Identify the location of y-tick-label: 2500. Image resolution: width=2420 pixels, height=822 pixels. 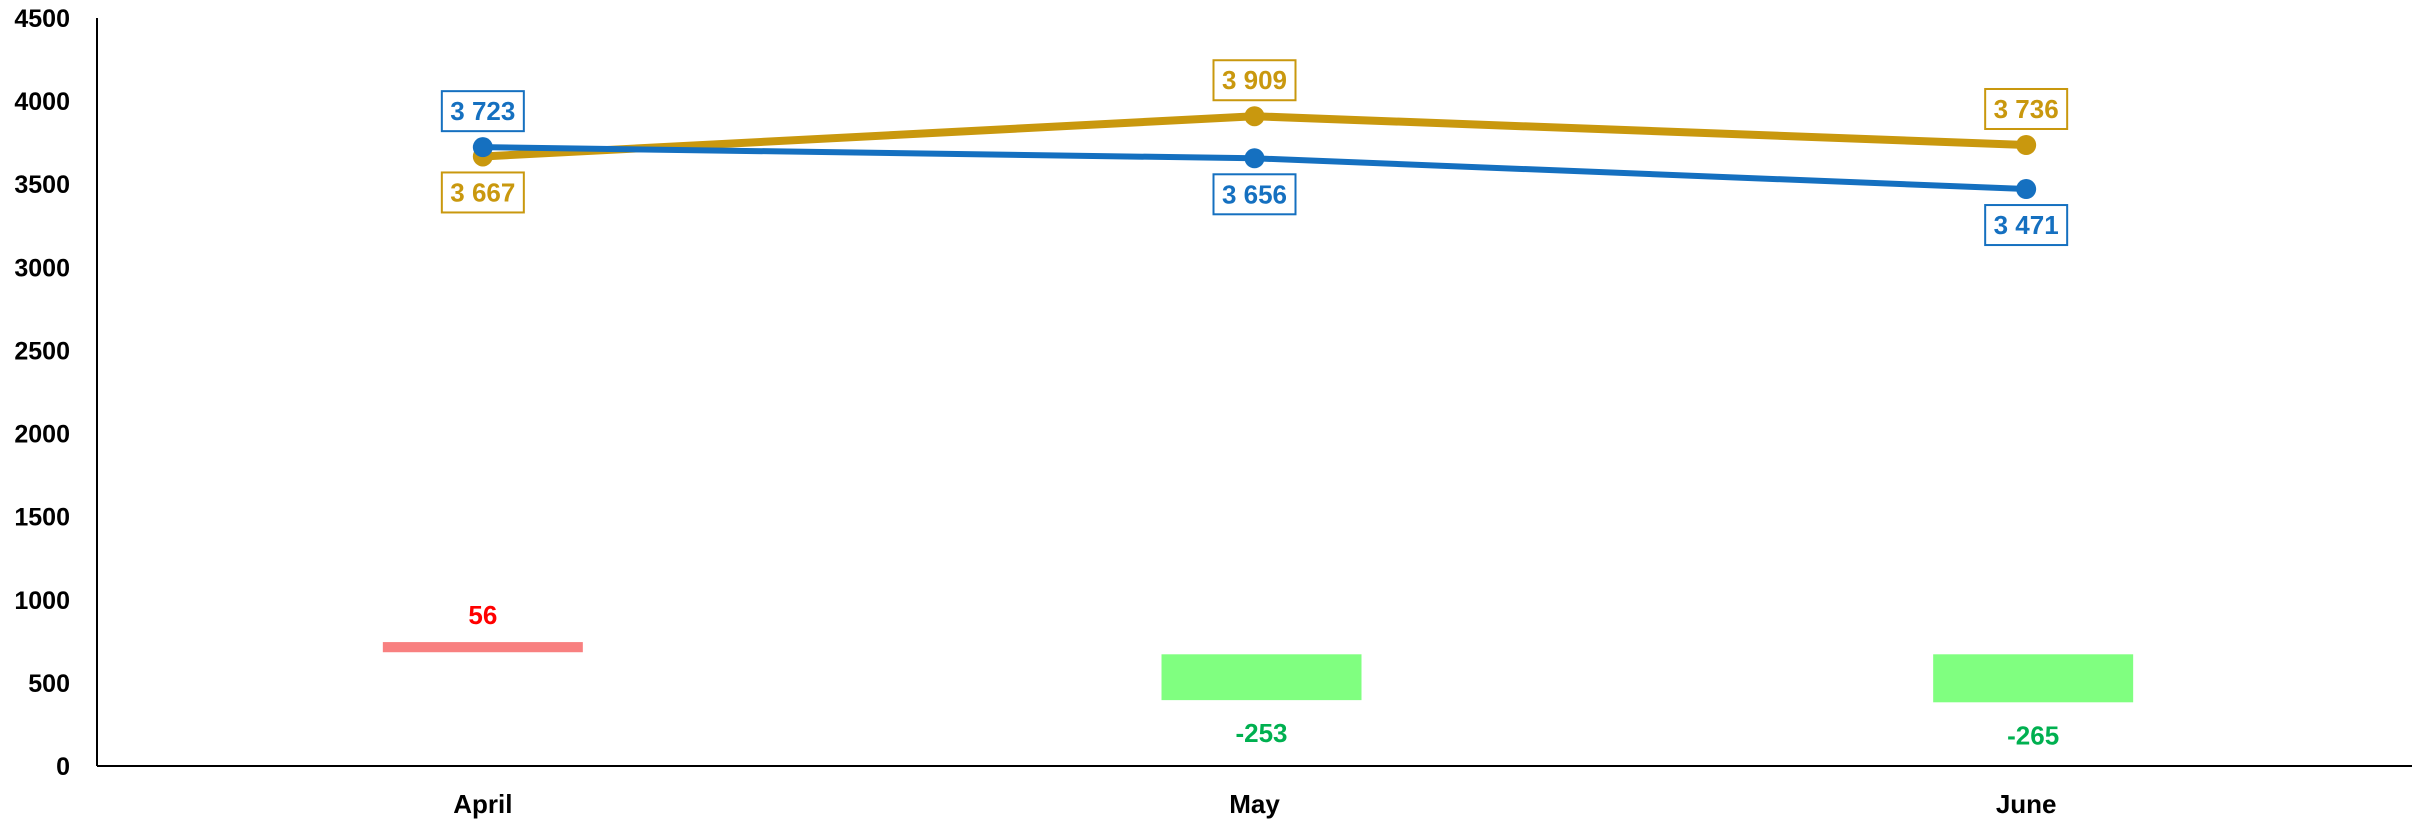
(42, 351).